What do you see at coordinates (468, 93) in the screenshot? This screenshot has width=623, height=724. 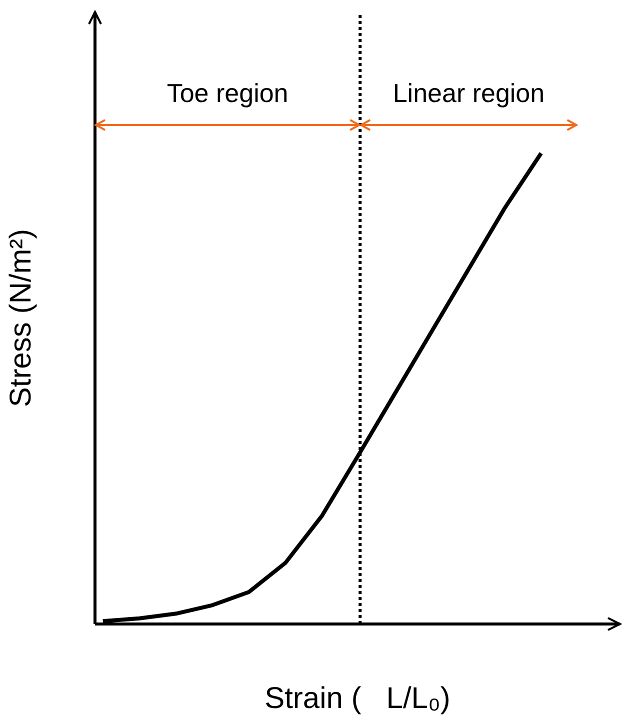 I see `text: Linear region` at bounding box center [468, 93].